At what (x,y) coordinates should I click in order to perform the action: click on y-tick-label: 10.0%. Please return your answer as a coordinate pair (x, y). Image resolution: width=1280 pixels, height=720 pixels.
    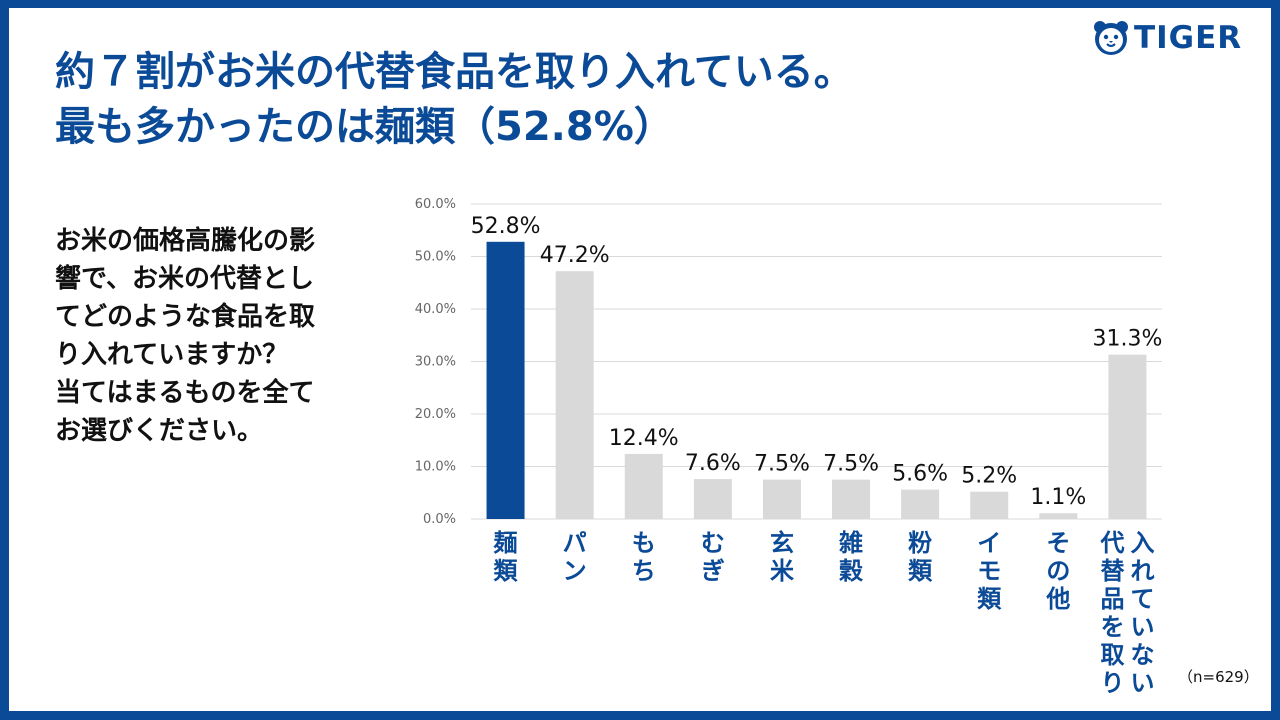
    Looking at the image, I should click on (435, 467).